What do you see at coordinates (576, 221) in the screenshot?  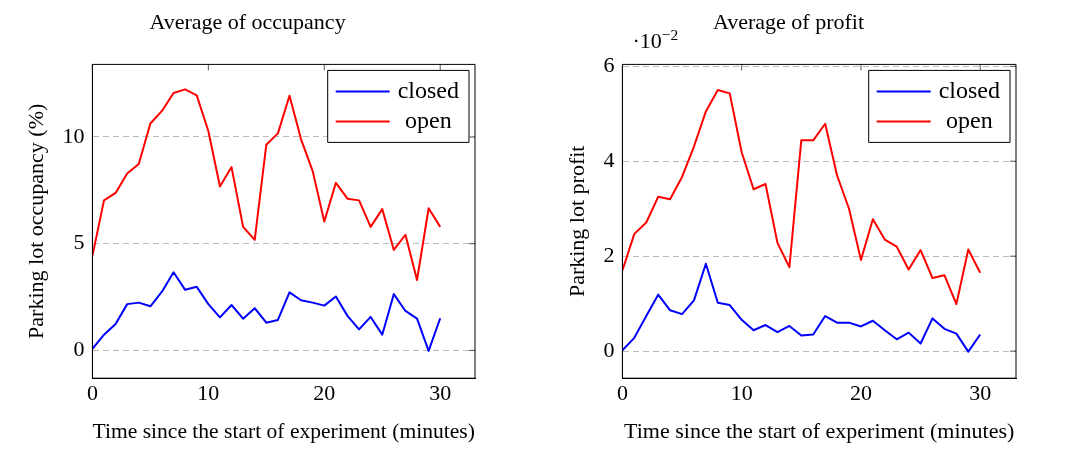 I see `y-axis-title: Parking lot profit` at bounding box center [576, 221].